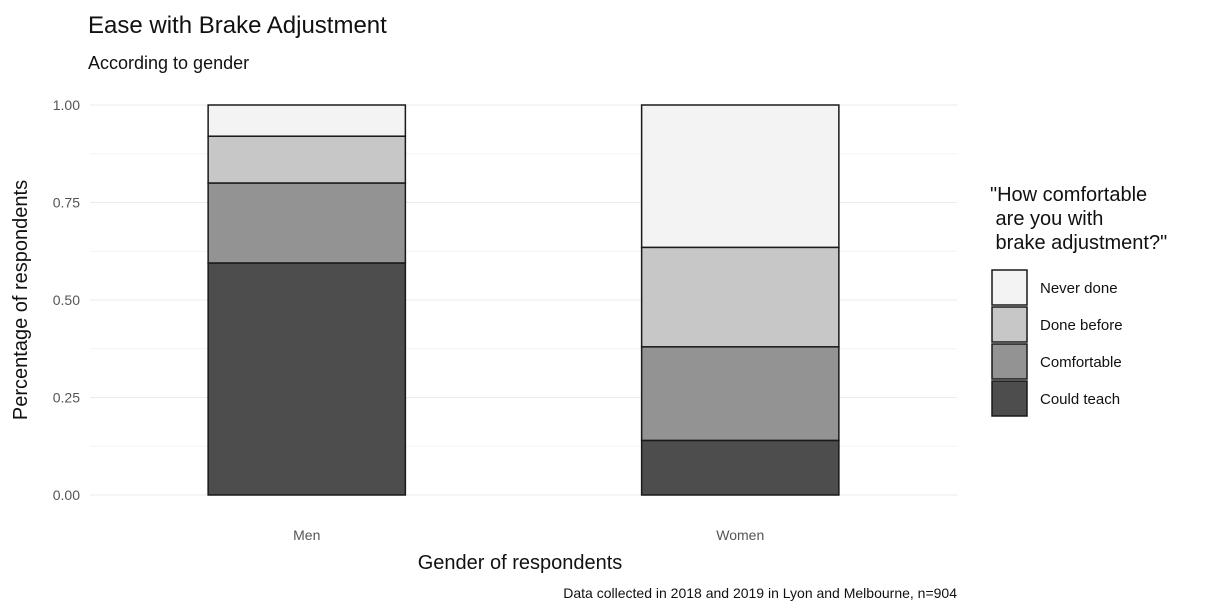 This screenshot has width=1211, height=604. I want to click on legend-title-line-2: are you with, so click(1046, 219).